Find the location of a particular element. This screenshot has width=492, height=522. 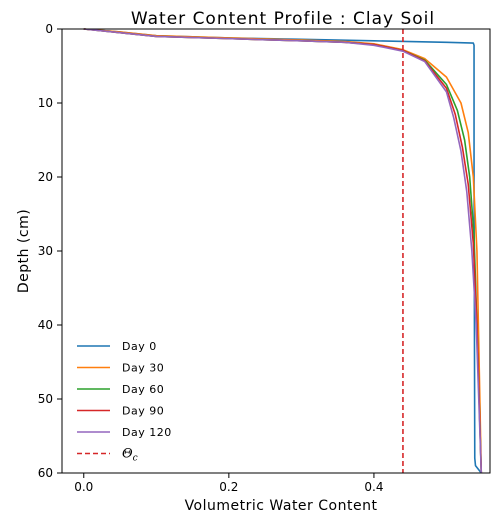

y-tick-label: 30 is located at coordinates (45, 251).